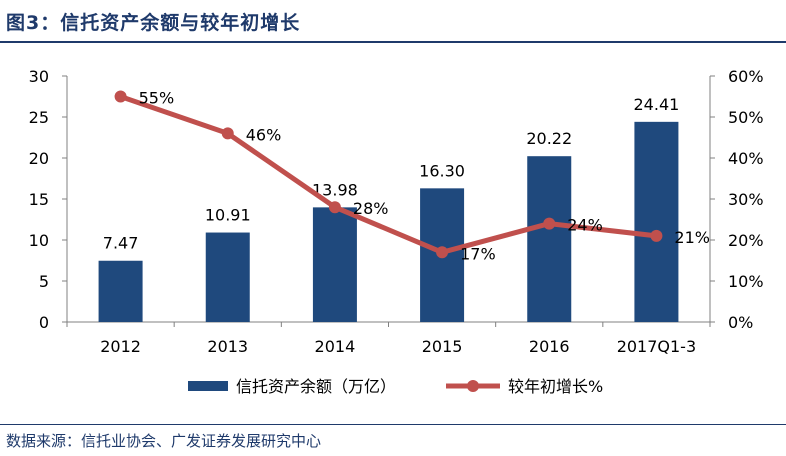 Image resolution: width=786 pixels, height=456 pixels. Describe the element at coordinates (39, 117) in the screenshot. I see `y-left-tick-label: 25` at that location.